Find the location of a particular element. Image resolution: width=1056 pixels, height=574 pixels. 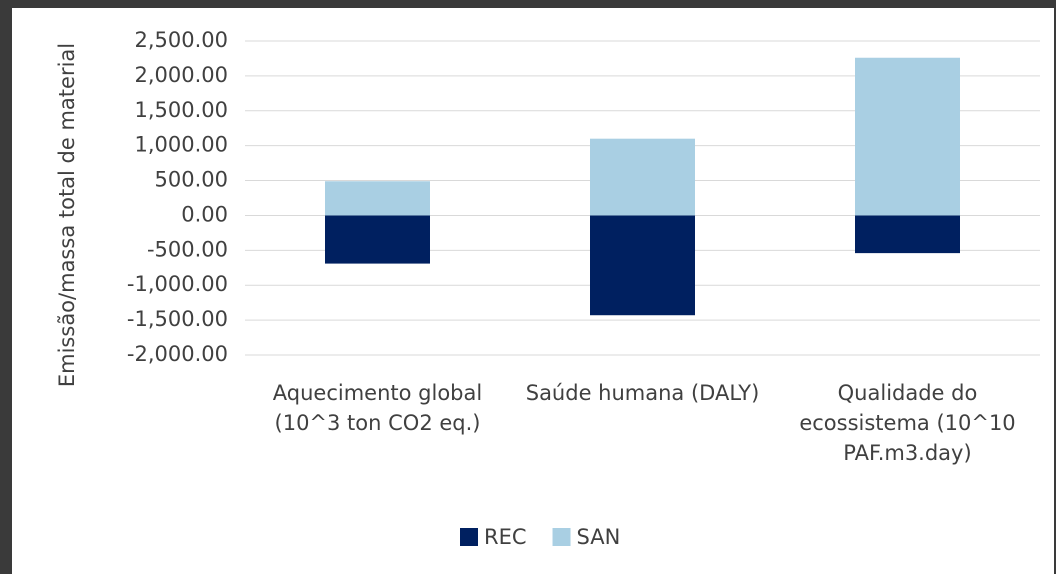

y-tick-label: 1,000.00 is located at coordinates (181, 145).